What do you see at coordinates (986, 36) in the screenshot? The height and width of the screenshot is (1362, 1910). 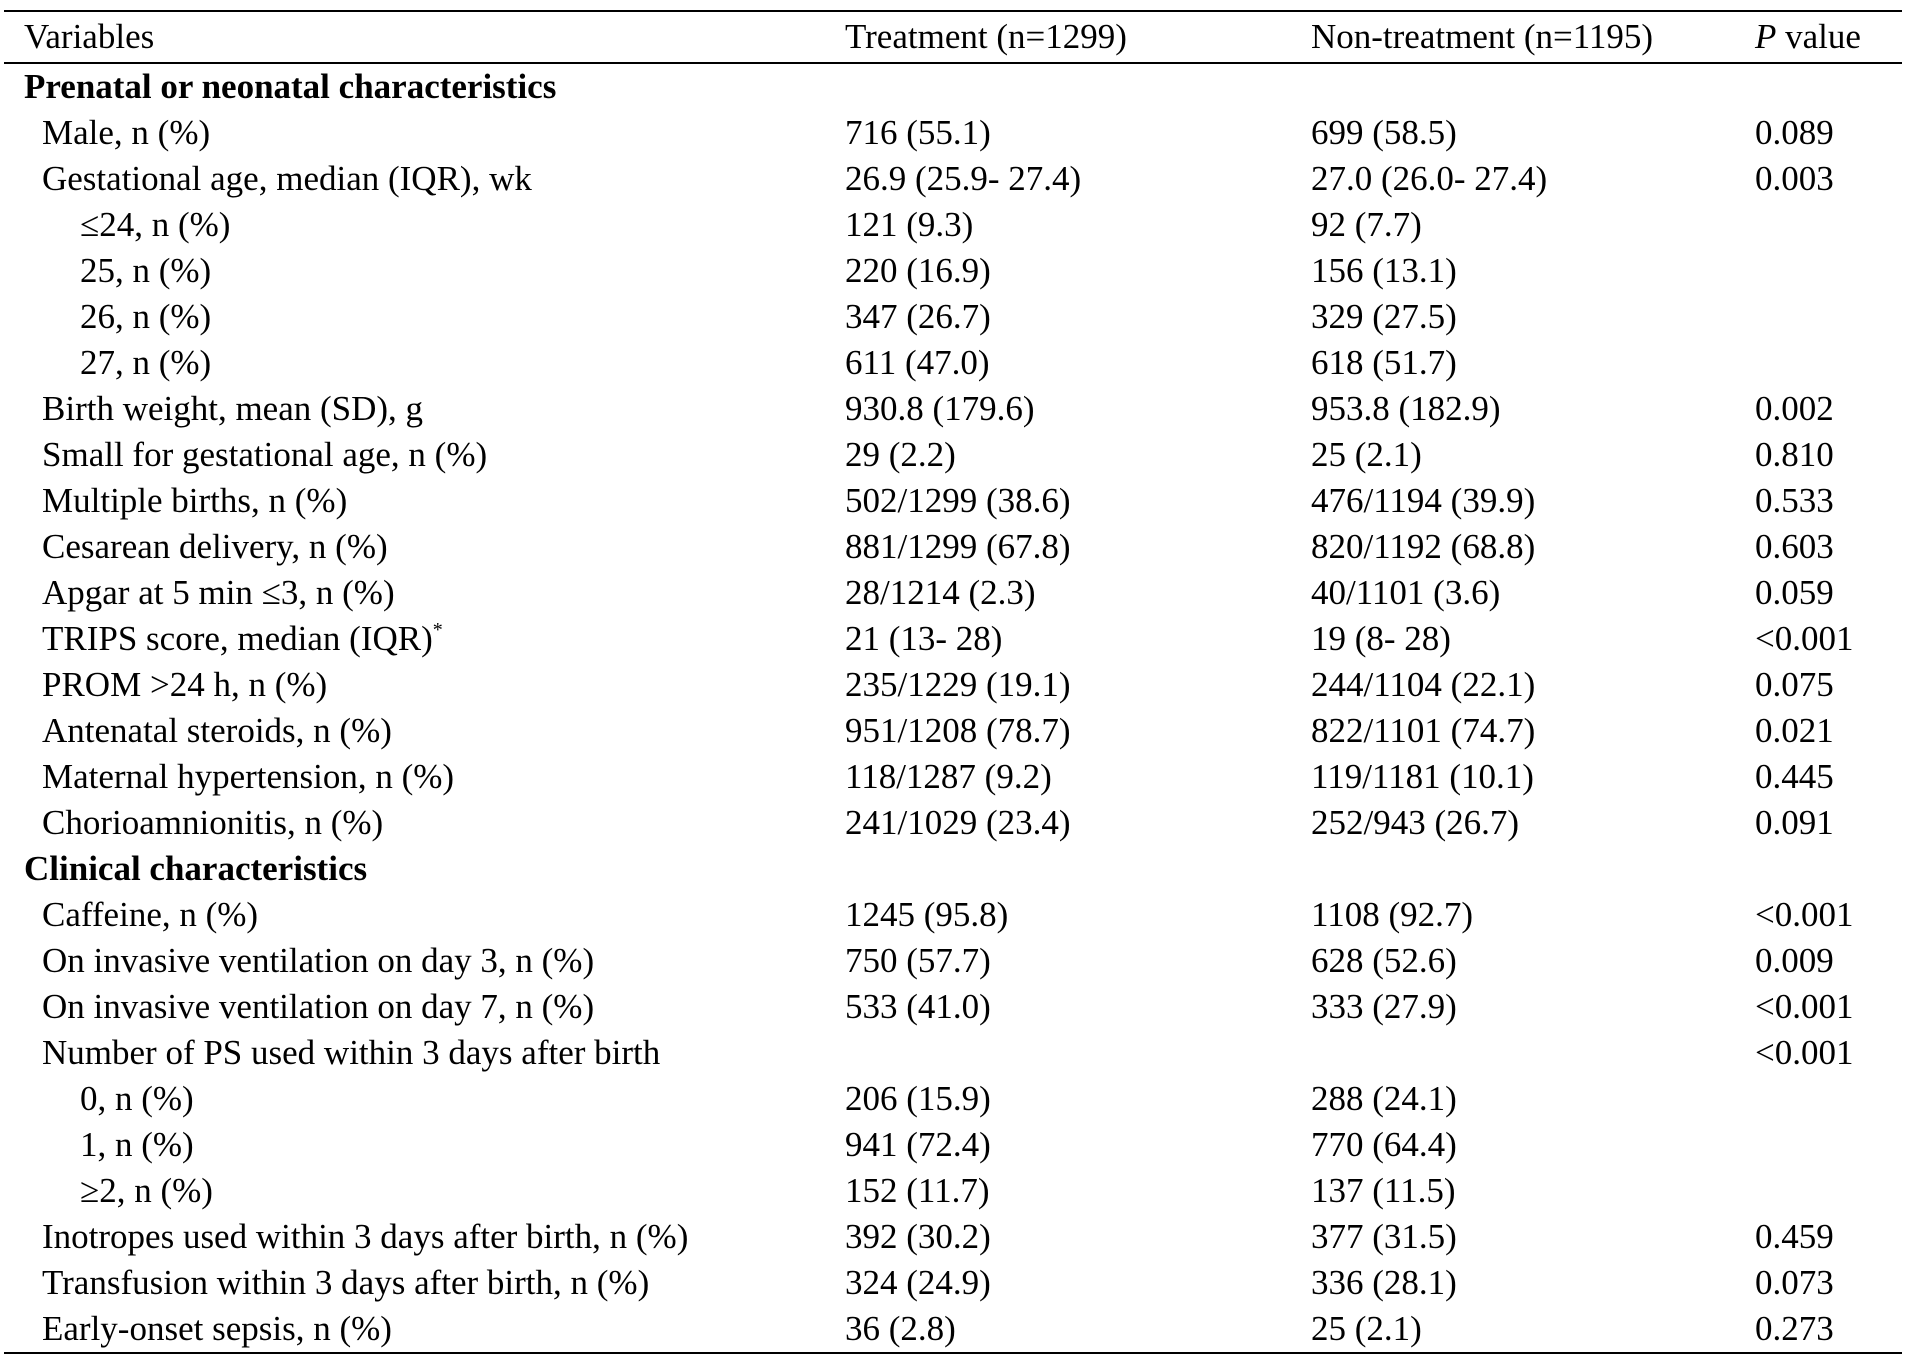 I see `header-treatment: Treatment (n=1299)` at bounding box center [986, 36].